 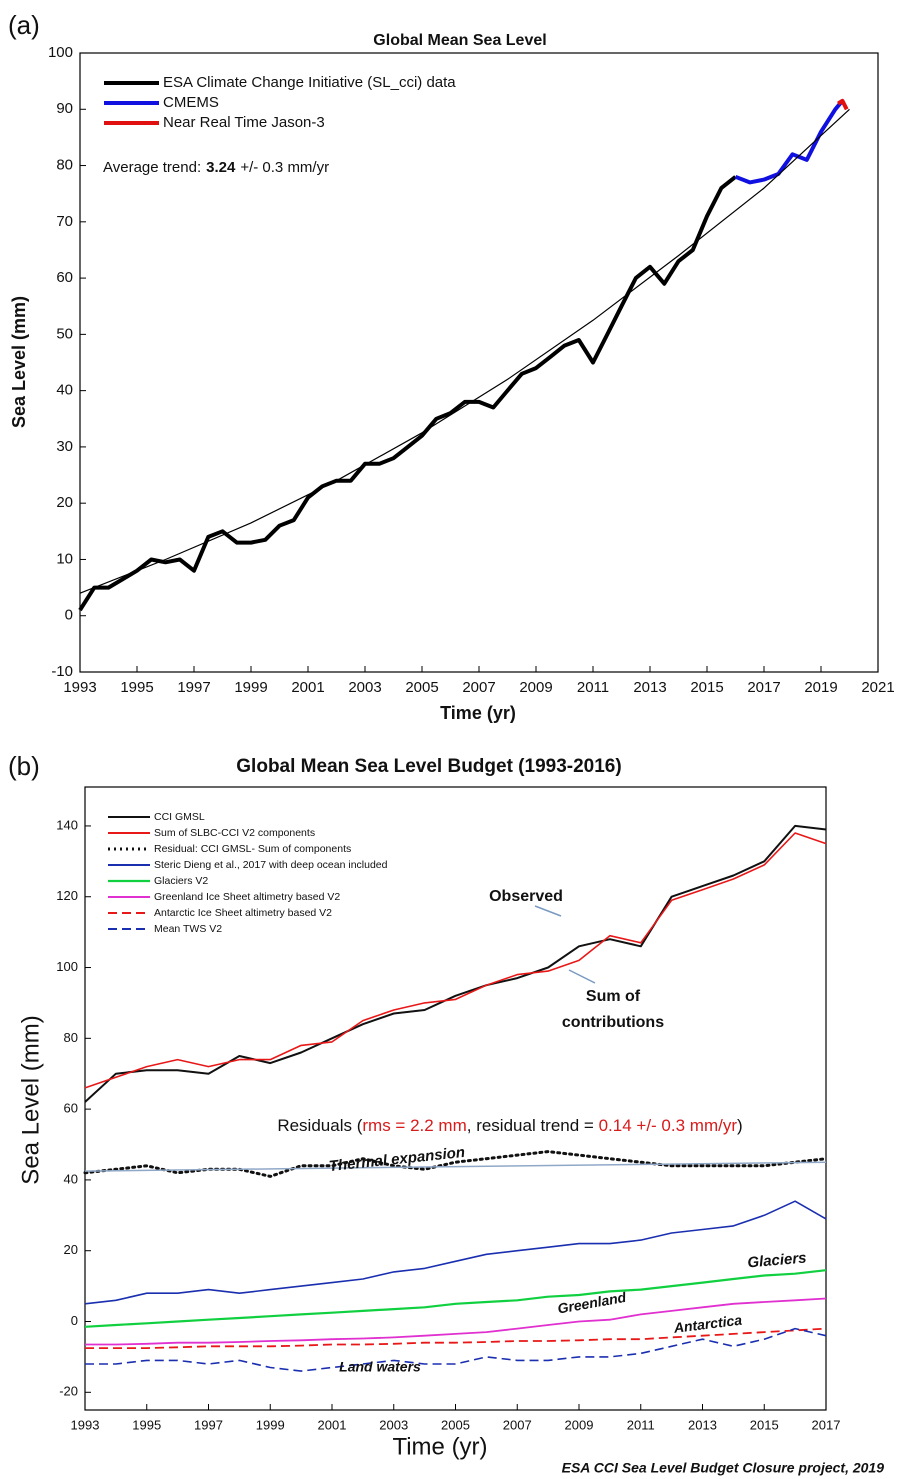 What do you see at coordinates (252, 849) in the screenshot?
I see `legend-label: Residual: CCI GMSL- Sum of components` at bounding box center [252, 849].